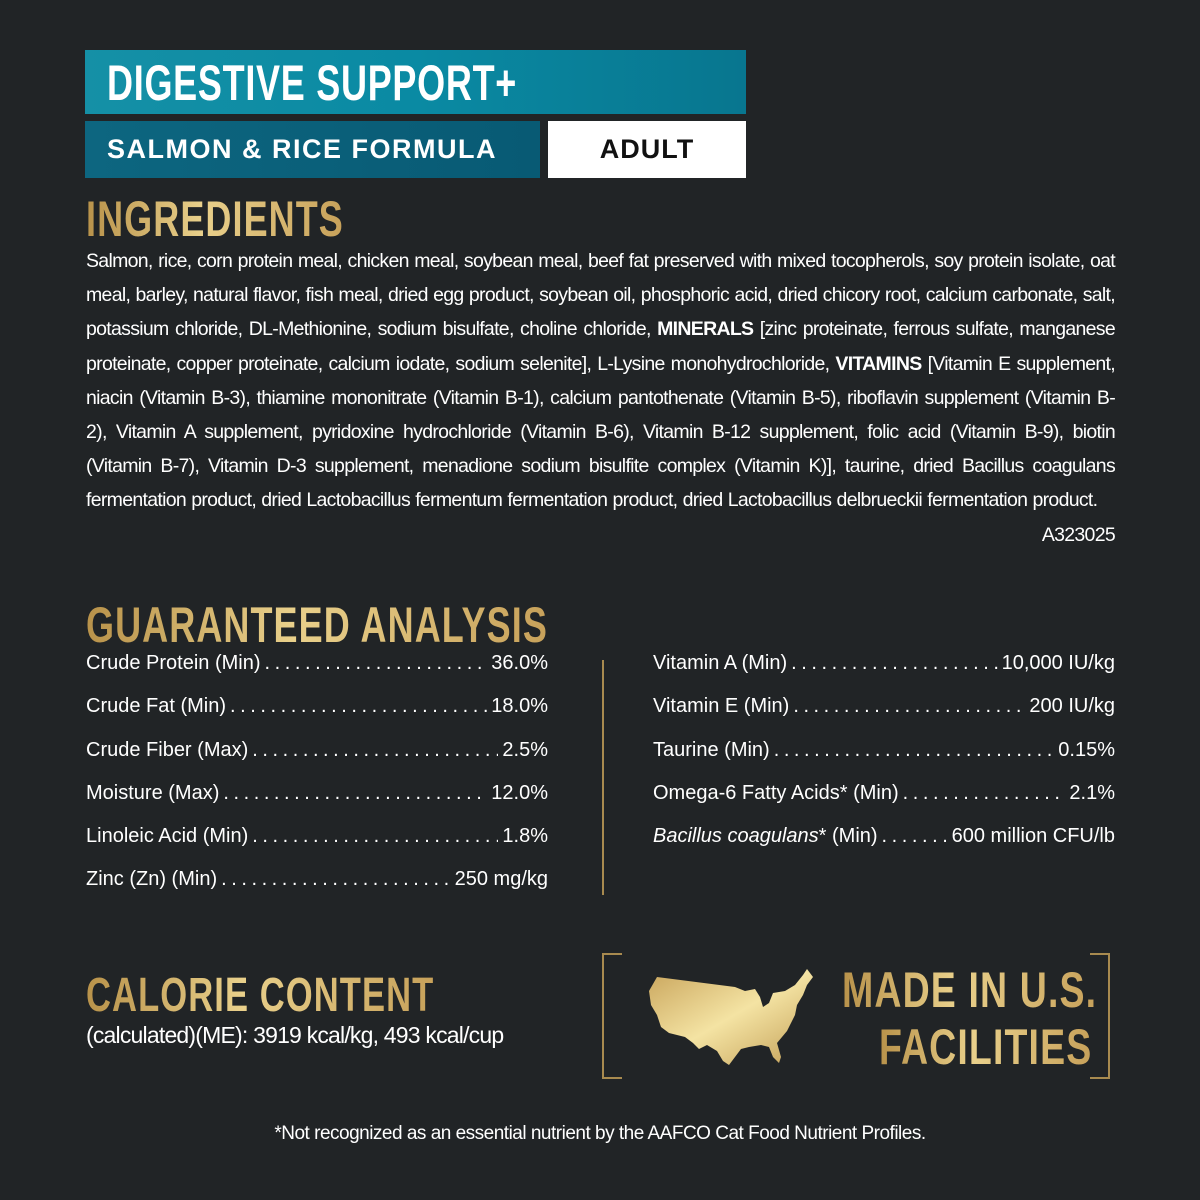 The image size is (1200, 1200). I want to click on nutrient-label: Vitamin E (Min), so click(721, 706).